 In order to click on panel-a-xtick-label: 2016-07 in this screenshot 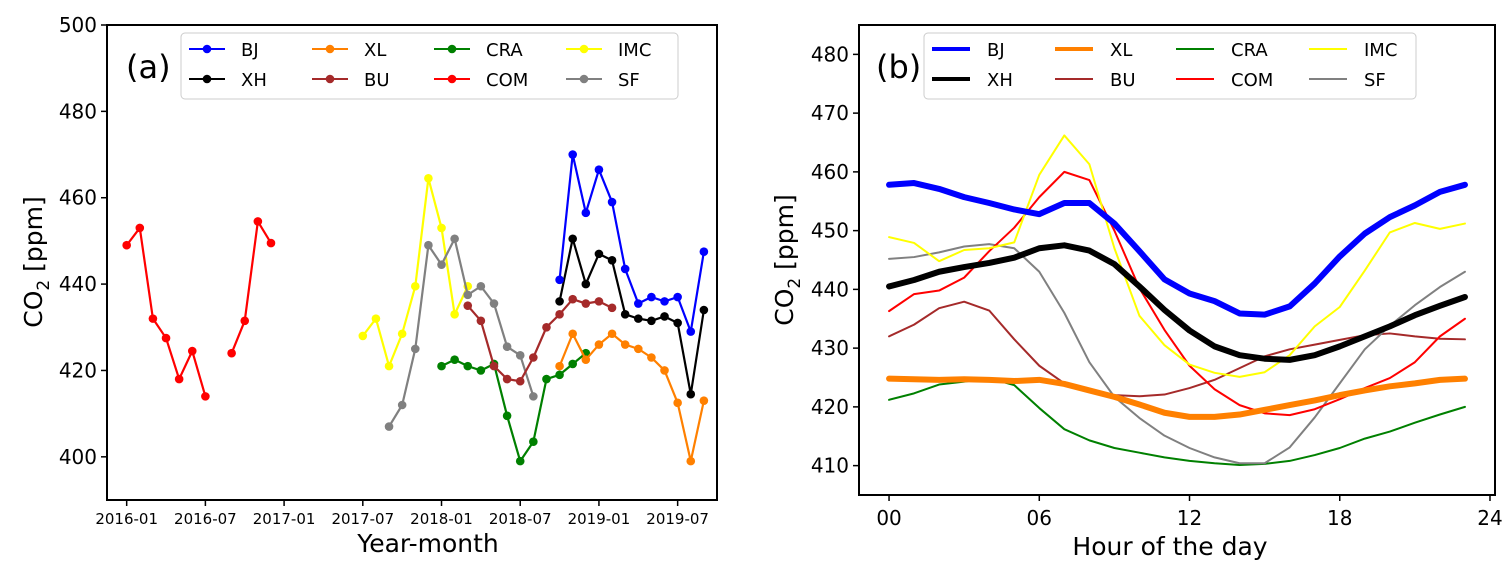, I will do `click(205, 519)`.